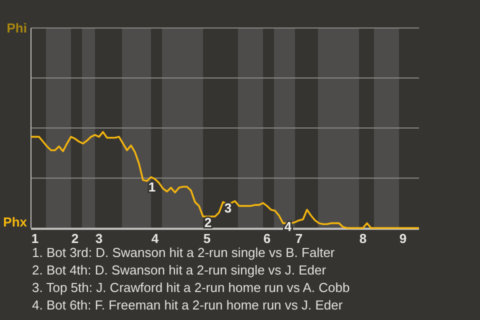 The height and width of the screenshot is (320, 480). Describe the element at coordinates (267, 238) in the screenshot. I see `x-tick-label: 6` at that location.